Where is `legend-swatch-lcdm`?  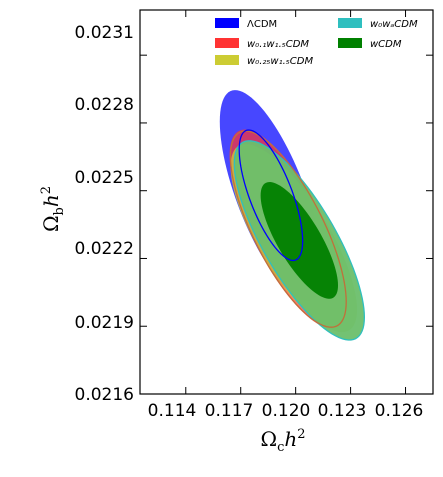 legend-swatch-lcdm is located at coordinates (227, 23).